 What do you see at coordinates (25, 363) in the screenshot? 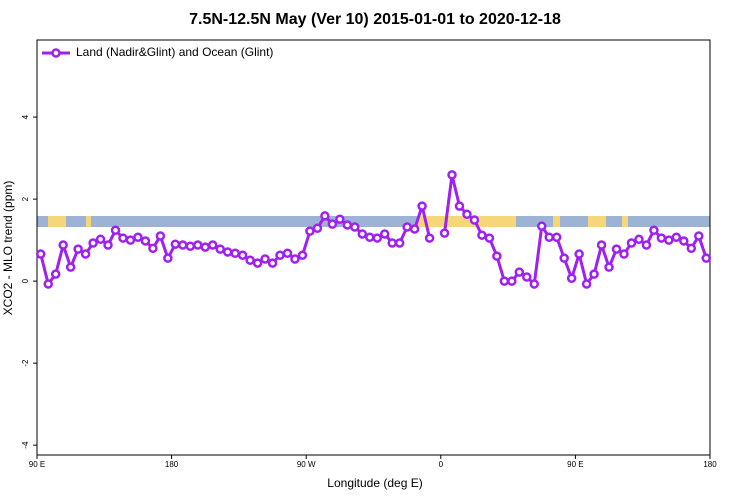
I see `y-tick-label: -2` at bounding box center [25, 363].